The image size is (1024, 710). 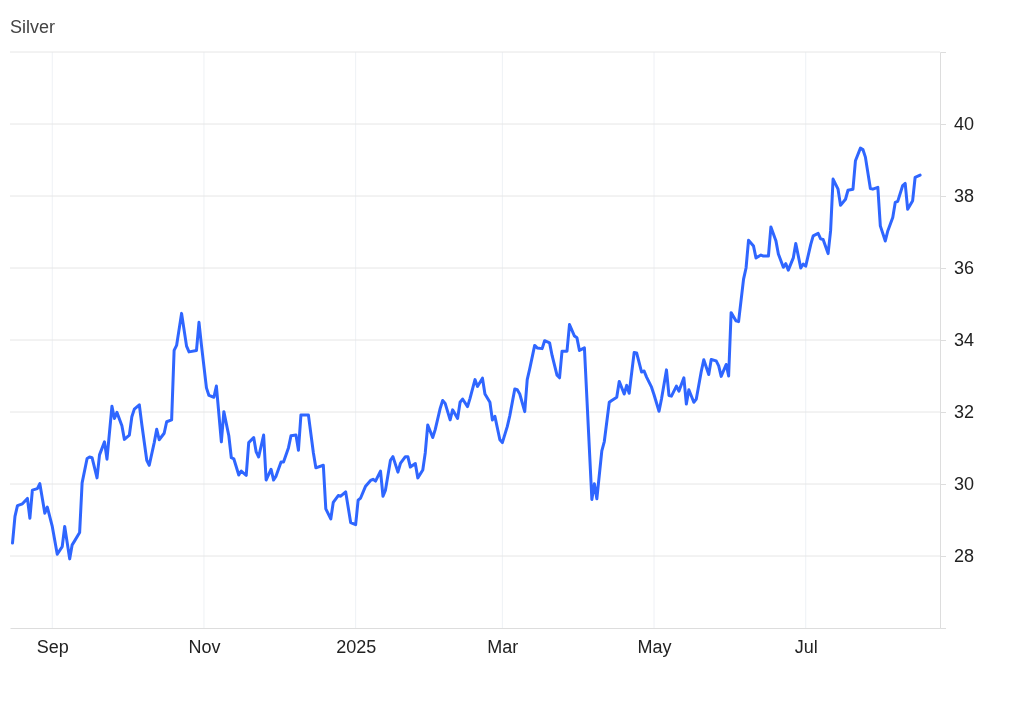 I want to click on x-tick-label: 2025, so click(x=356, y=646).